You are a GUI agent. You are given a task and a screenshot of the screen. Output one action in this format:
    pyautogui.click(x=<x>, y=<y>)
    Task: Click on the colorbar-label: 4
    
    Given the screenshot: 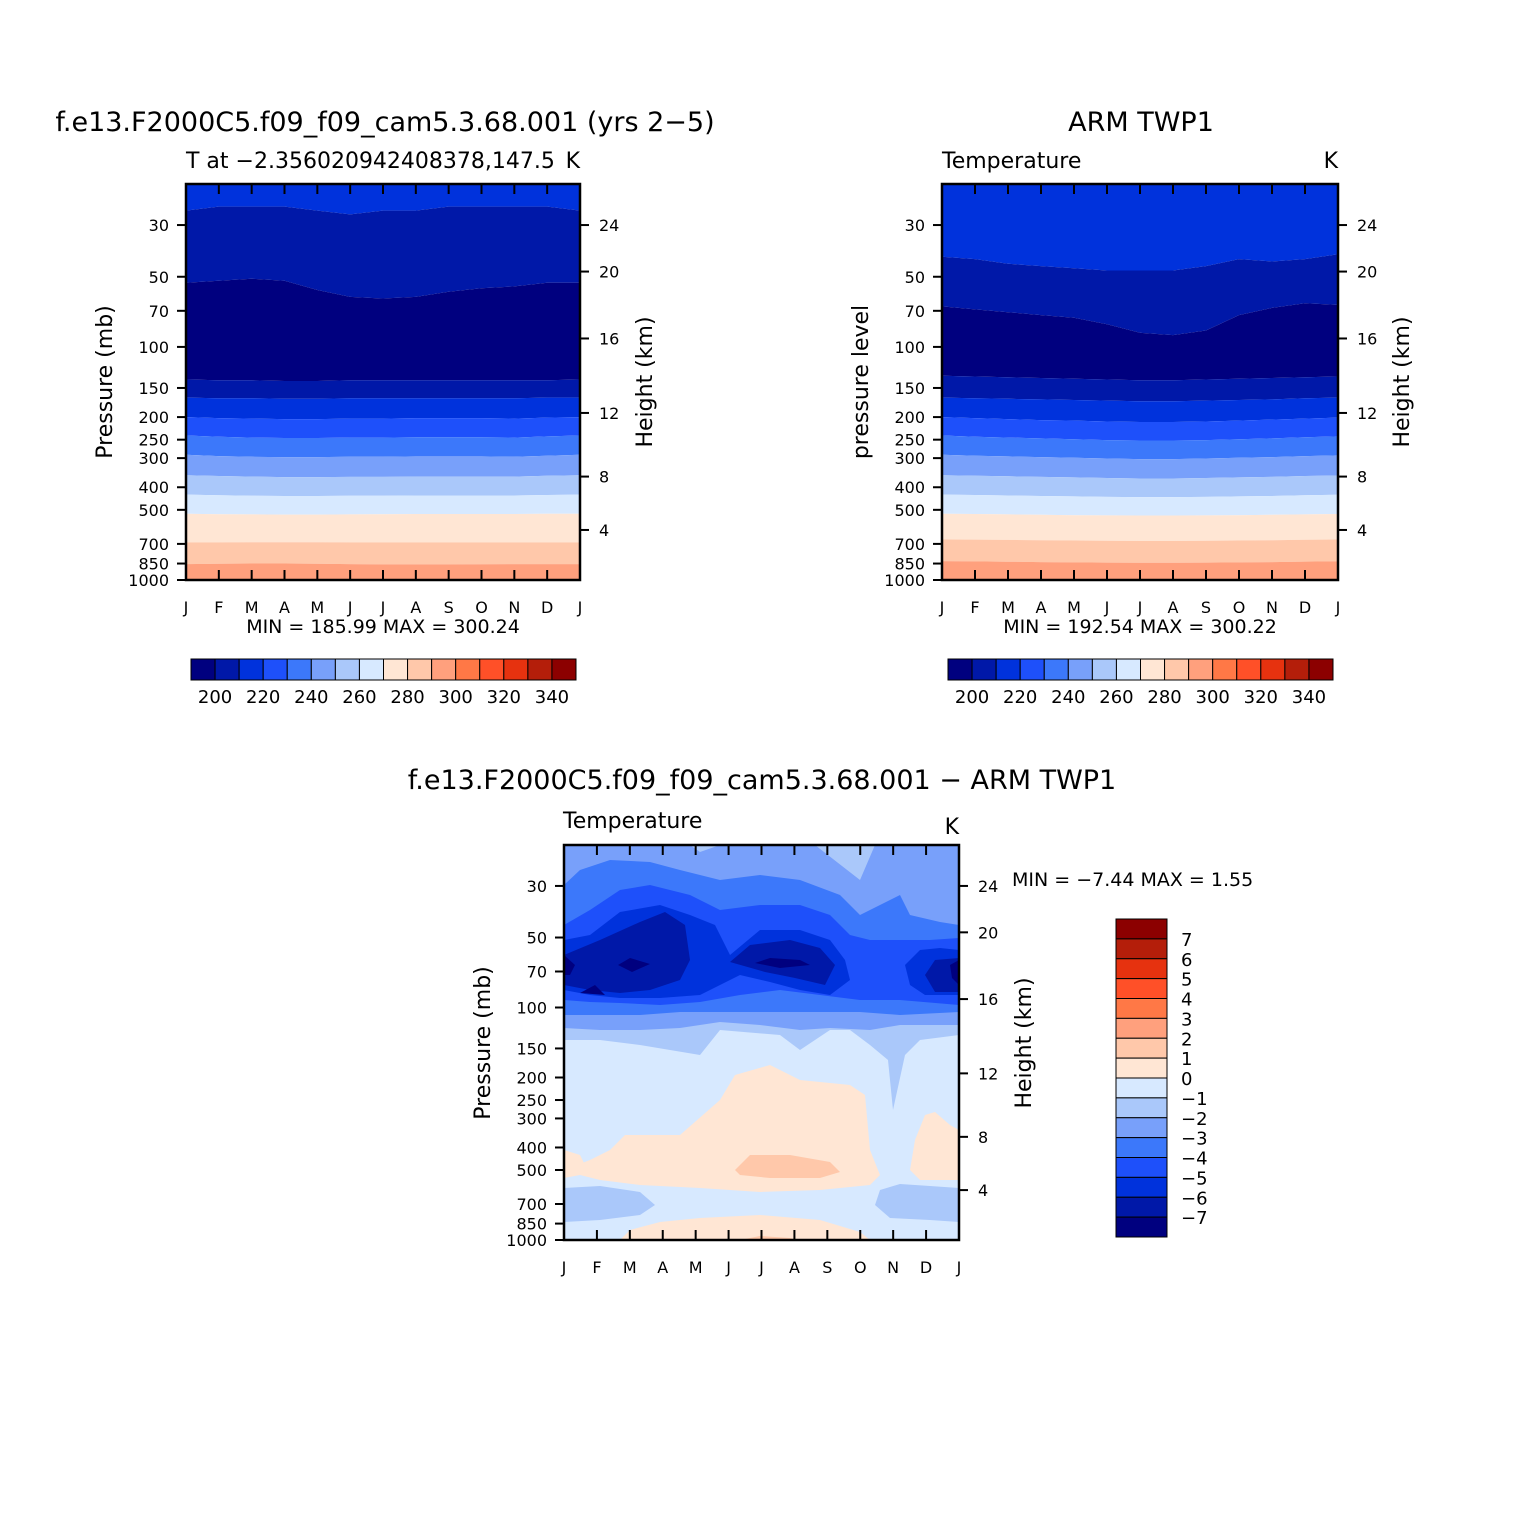 What is the action you would take?
    pyautogui.click(x=1186, y=1000)
    